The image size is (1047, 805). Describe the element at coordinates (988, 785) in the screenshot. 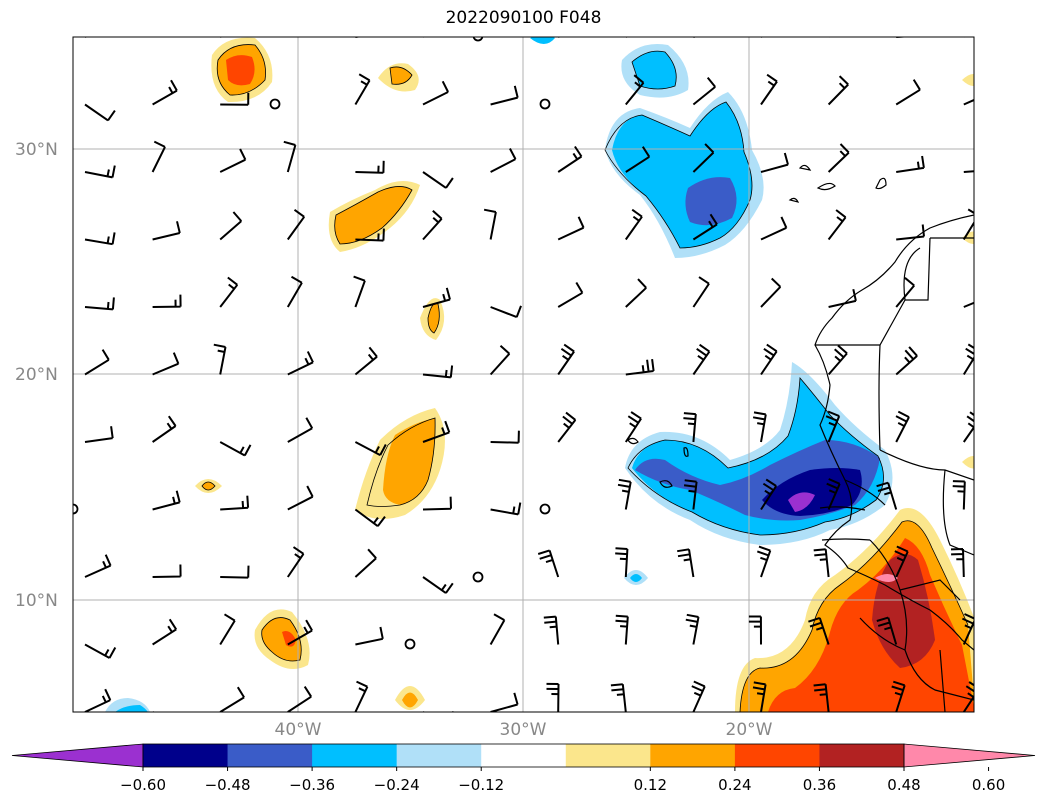

I see `colorbar-tick-label: 0.60` at that location.